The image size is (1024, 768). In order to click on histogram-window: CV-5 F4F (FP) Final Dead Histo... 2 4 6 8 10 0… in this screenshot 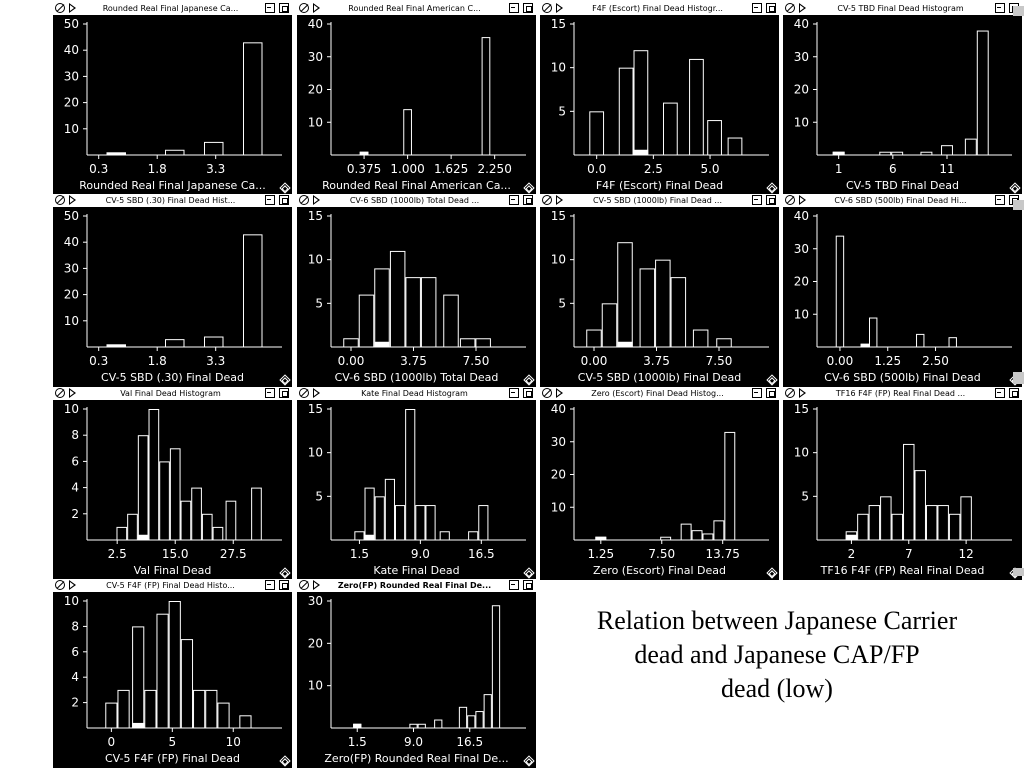, I will do `click(172, 673)`.